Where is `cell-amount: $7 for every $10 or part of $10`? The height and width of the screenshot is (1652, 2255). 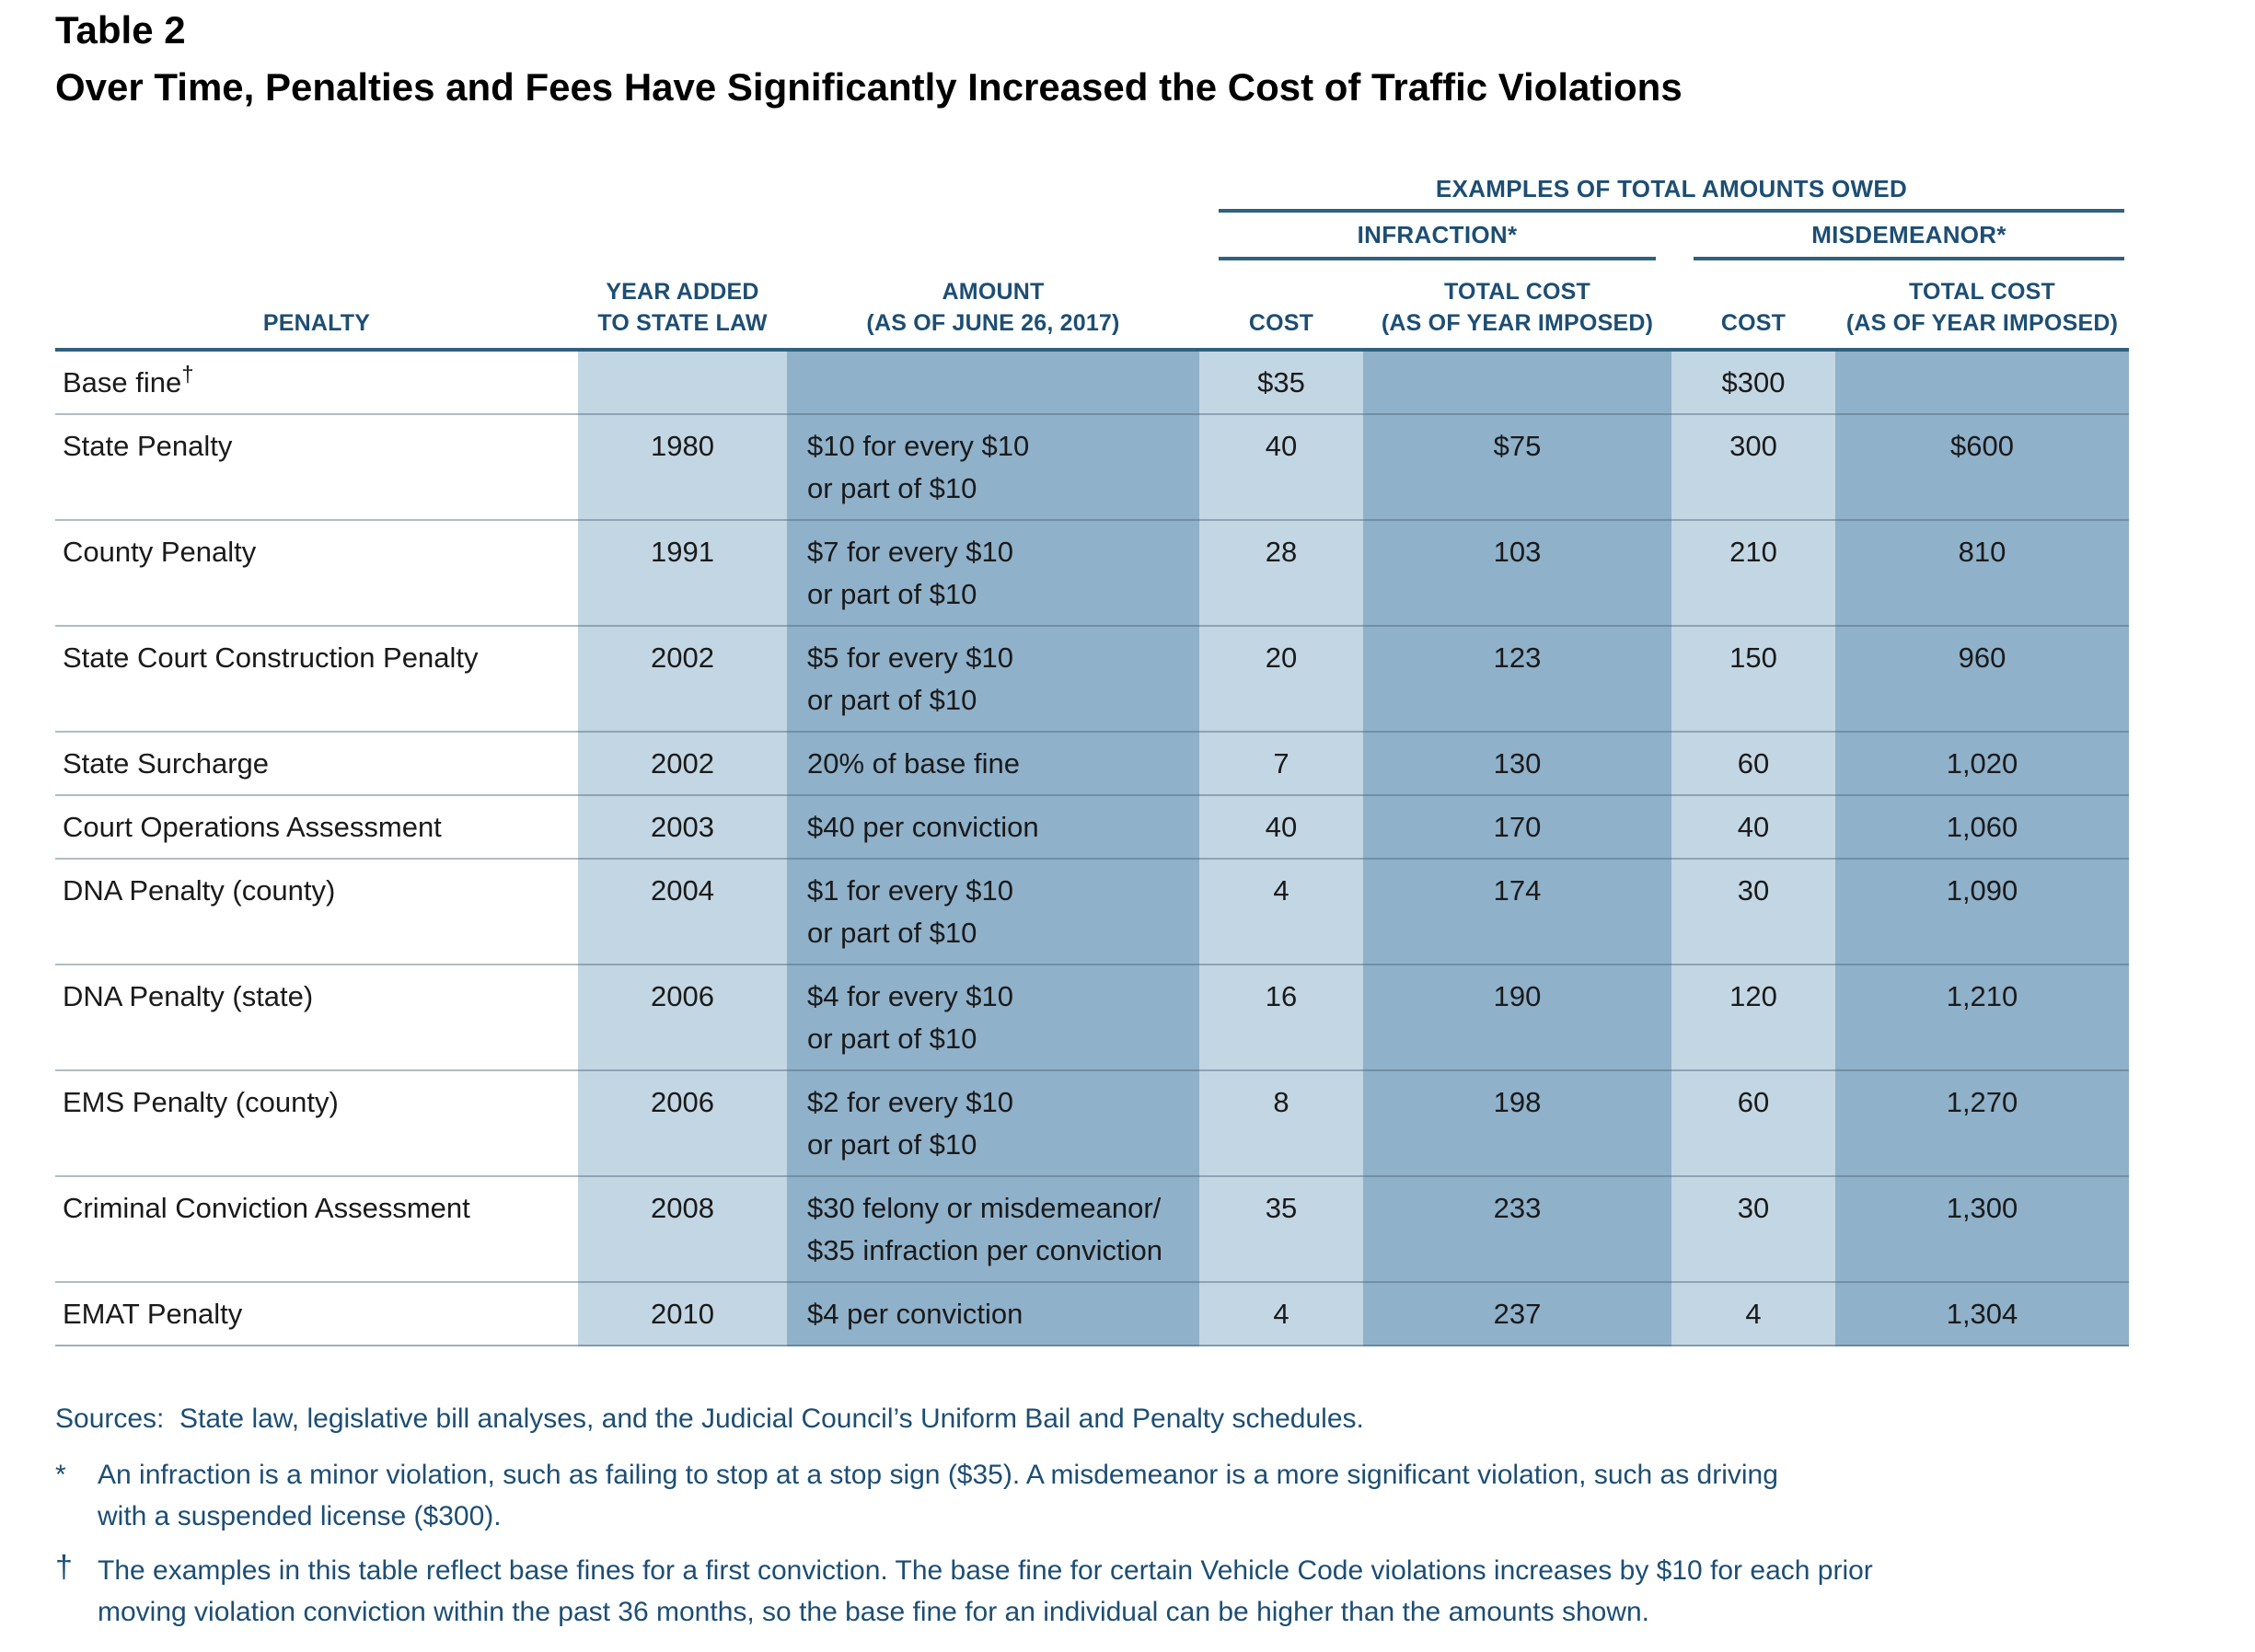
cell-amount: $7 for every $10 or part of $10 is located at coordinates (993, 572).